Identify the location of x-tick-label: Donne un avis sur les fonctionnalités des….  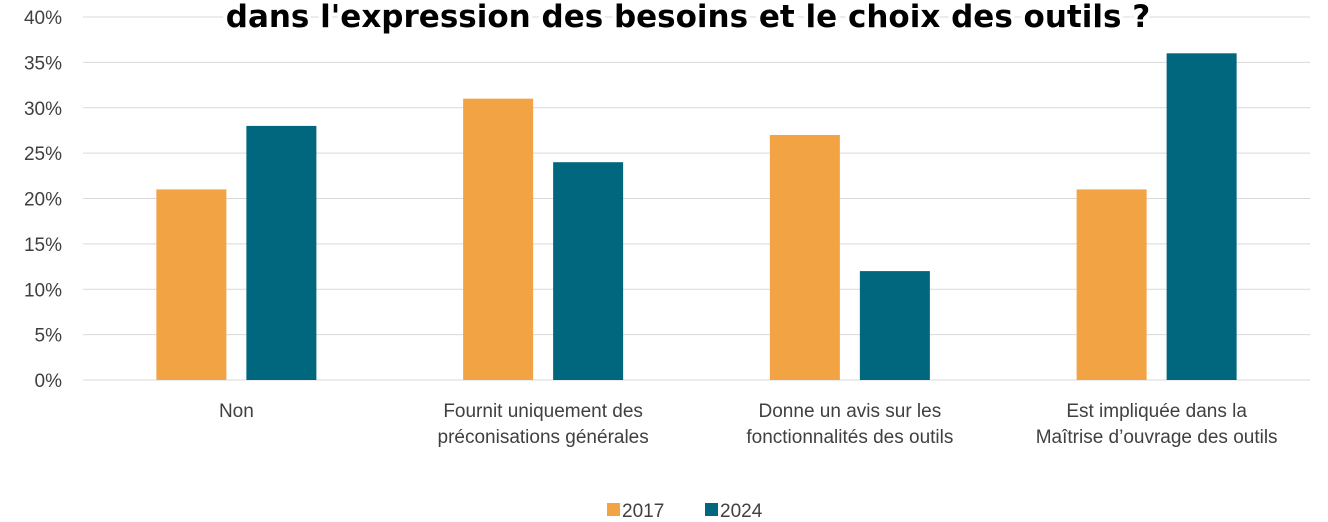
(849, 424).